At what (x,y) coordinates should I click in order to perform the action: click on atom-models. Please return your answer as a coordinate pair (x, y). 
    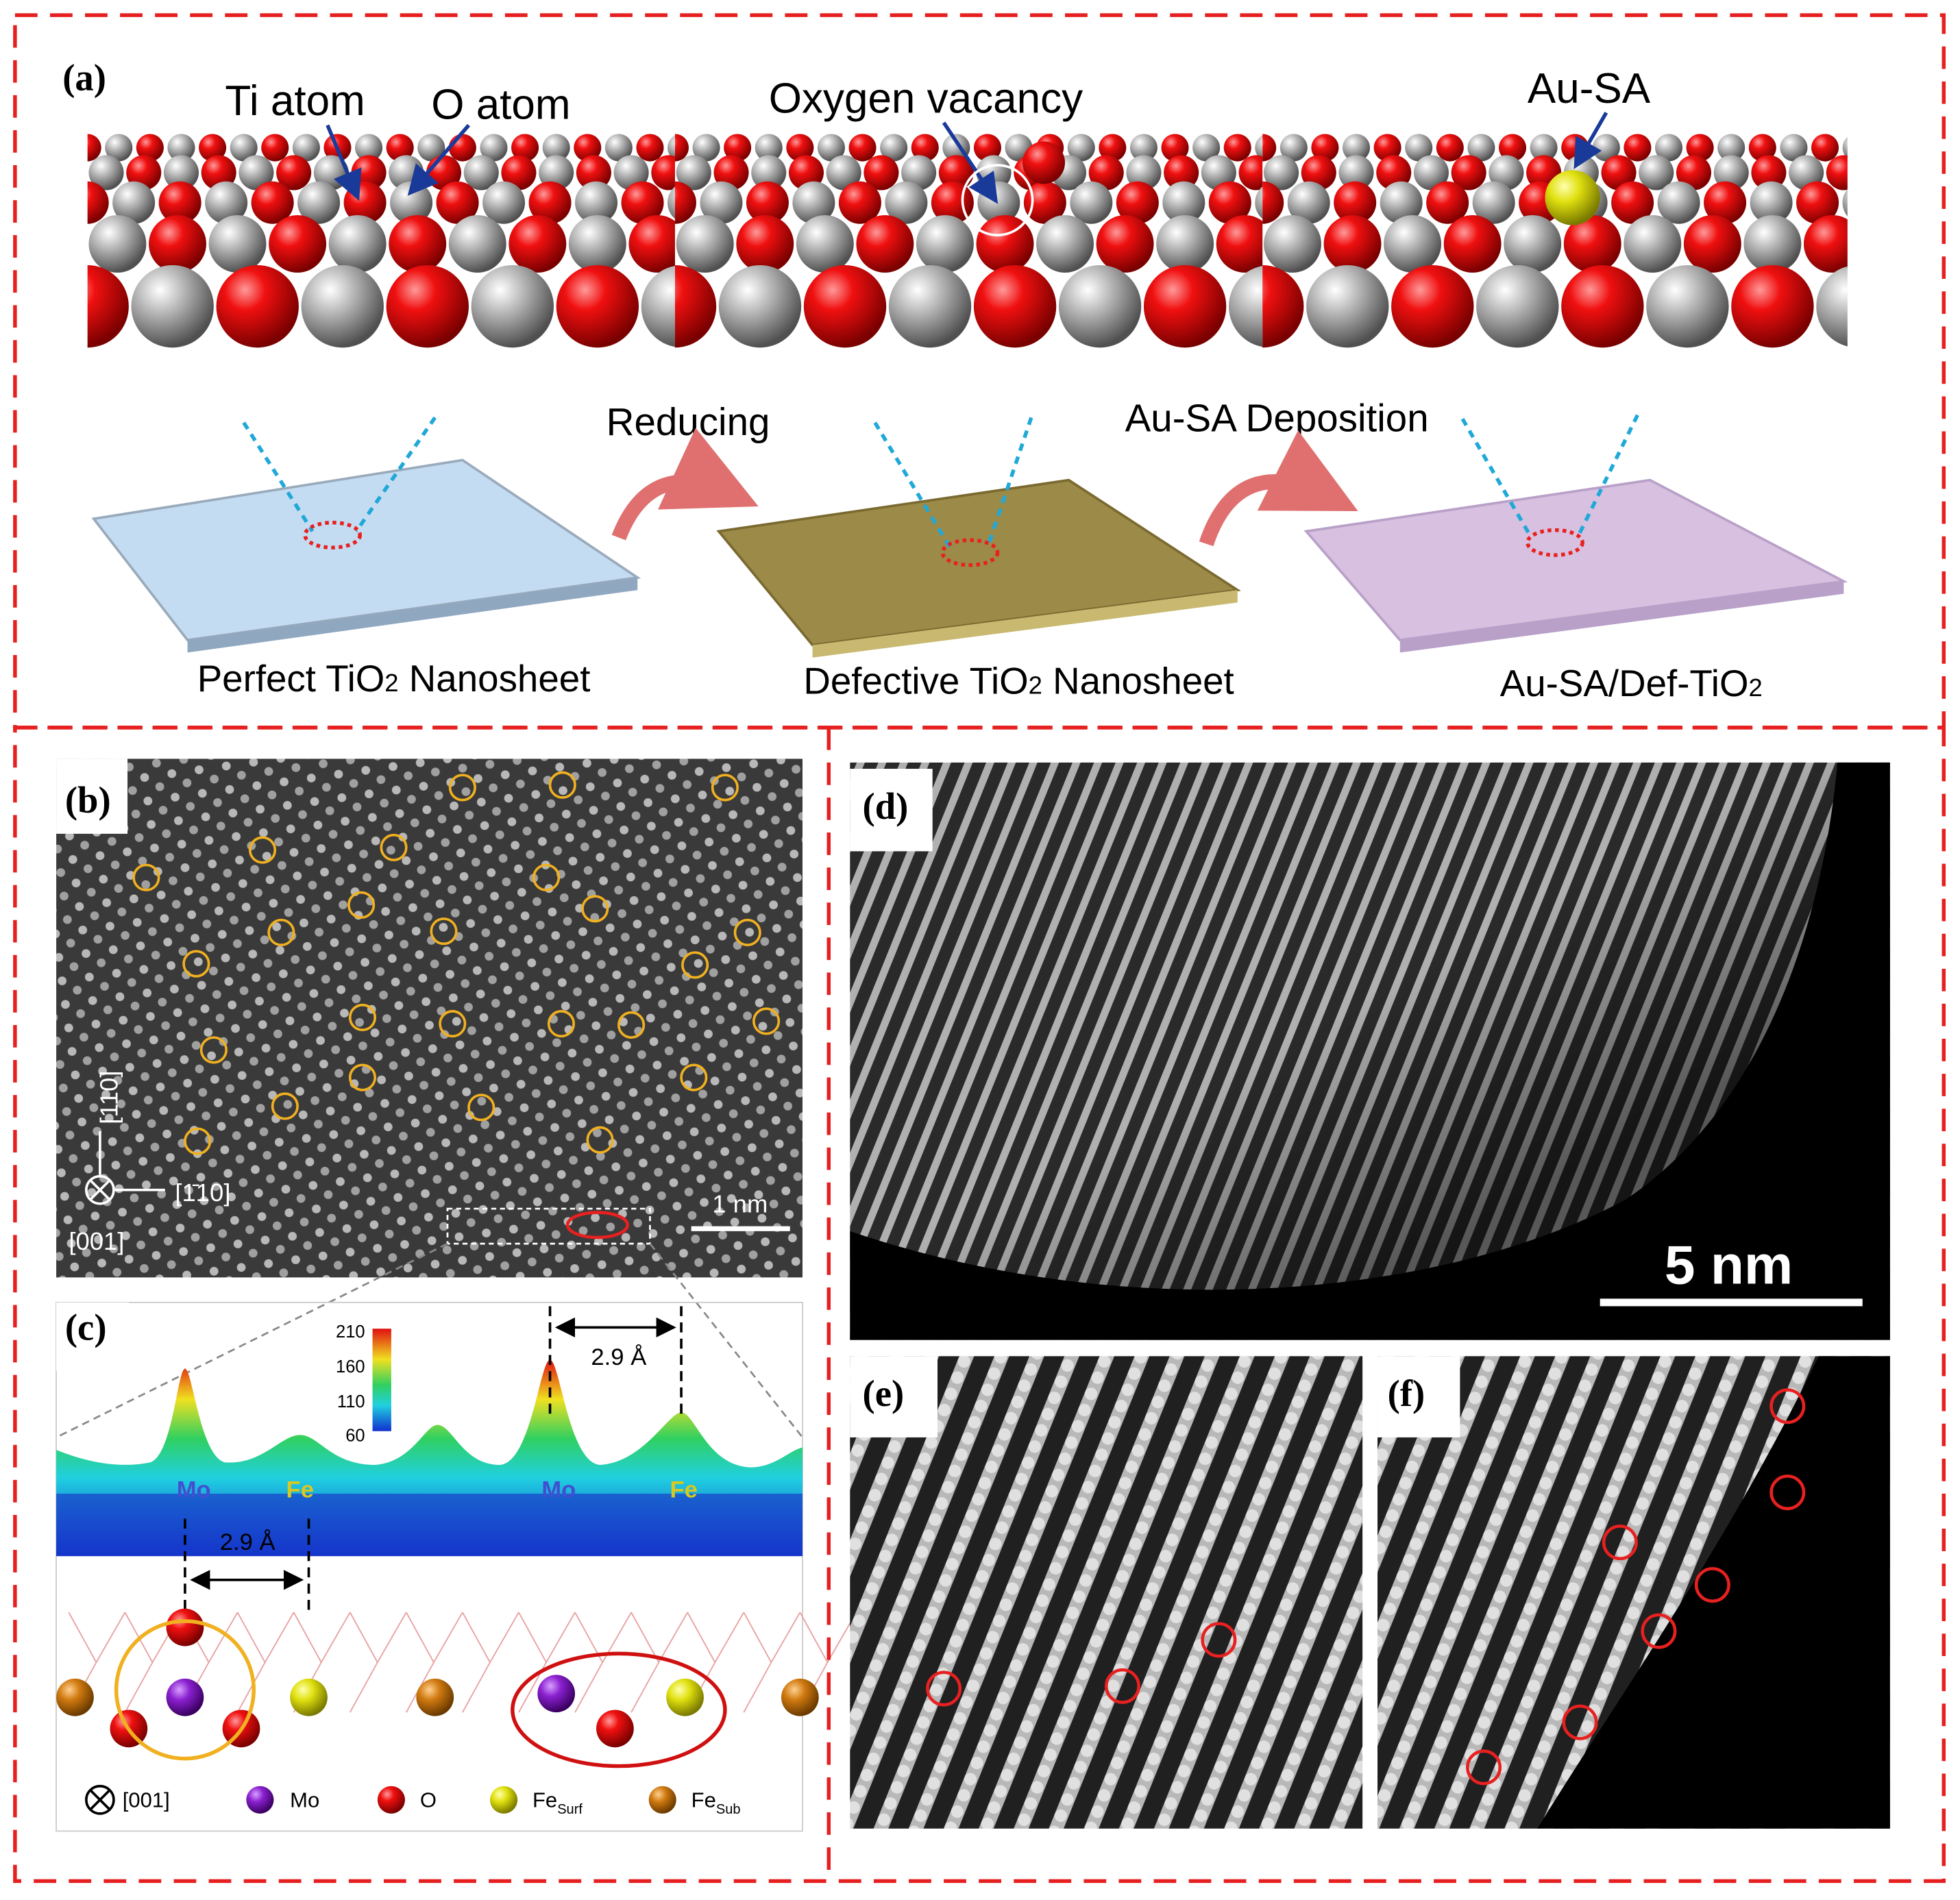
    Looking at the image, I should click on (924, 241).